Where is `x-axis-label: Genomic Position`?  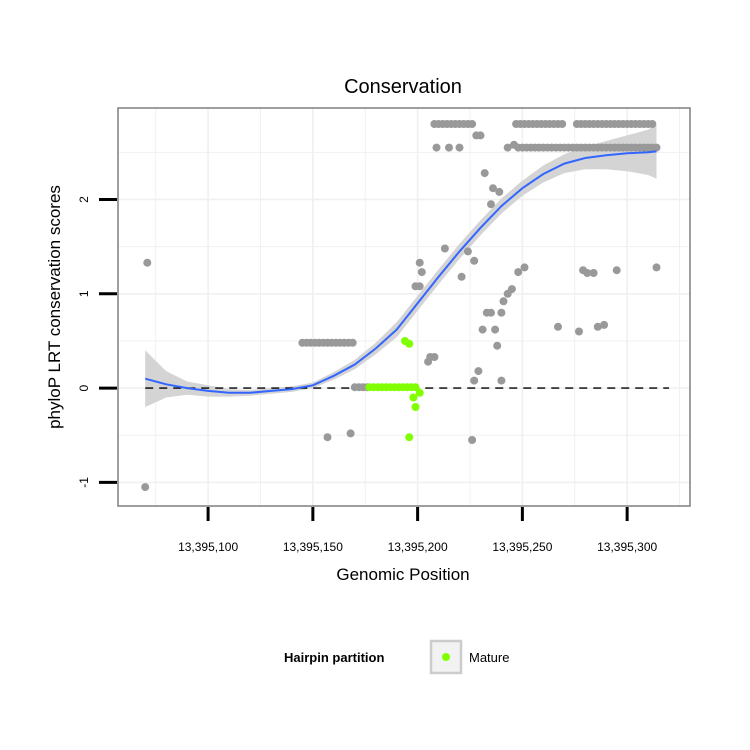 x-axis-label: Genomic Position is located at coordinates (402, 574).